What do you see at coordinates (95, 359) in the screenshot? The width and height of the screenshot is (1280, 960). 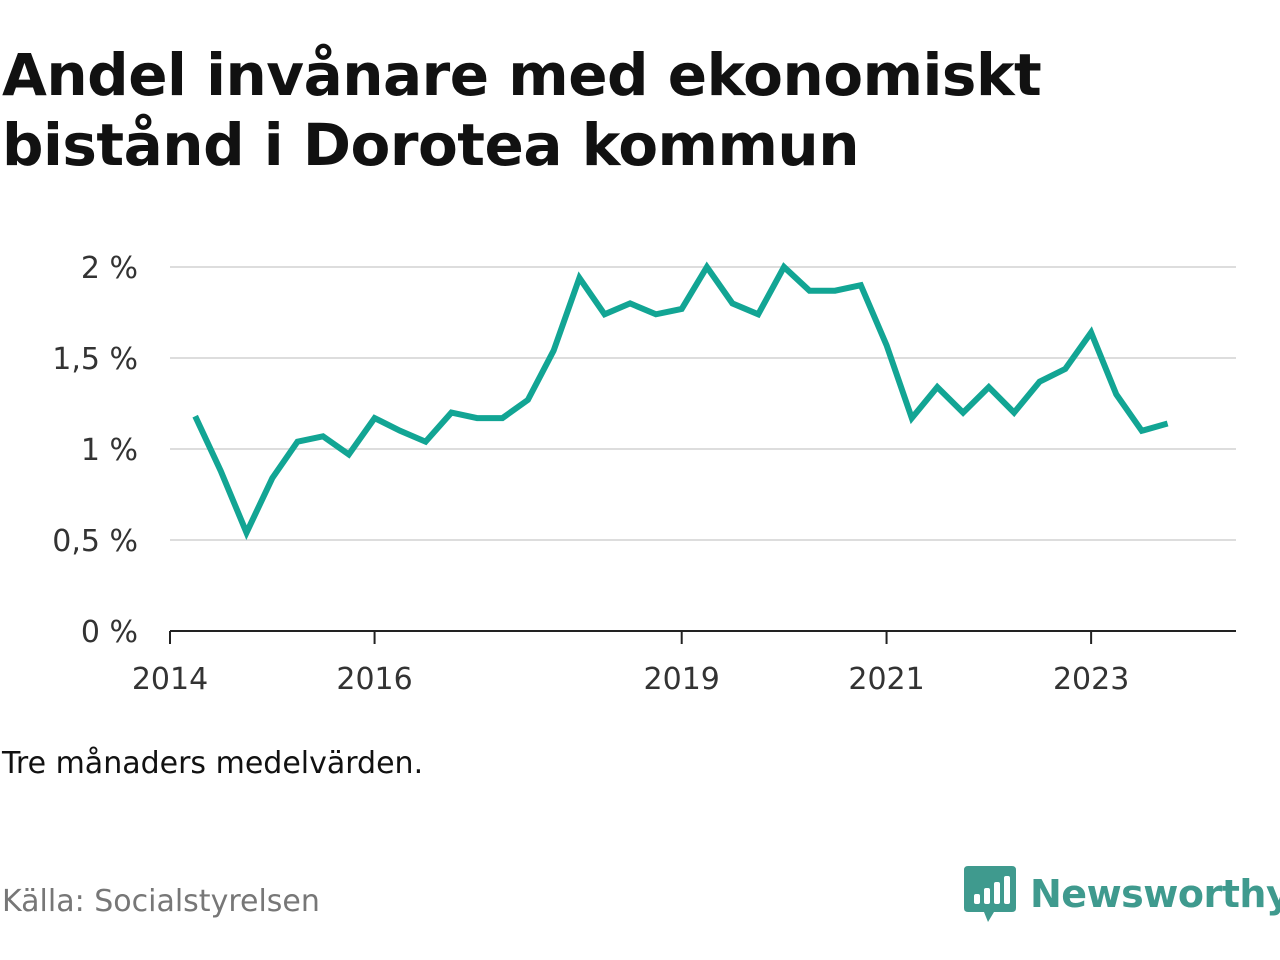 I see `y-tick-label: 1,5 %` at bounding box center [95, 359].